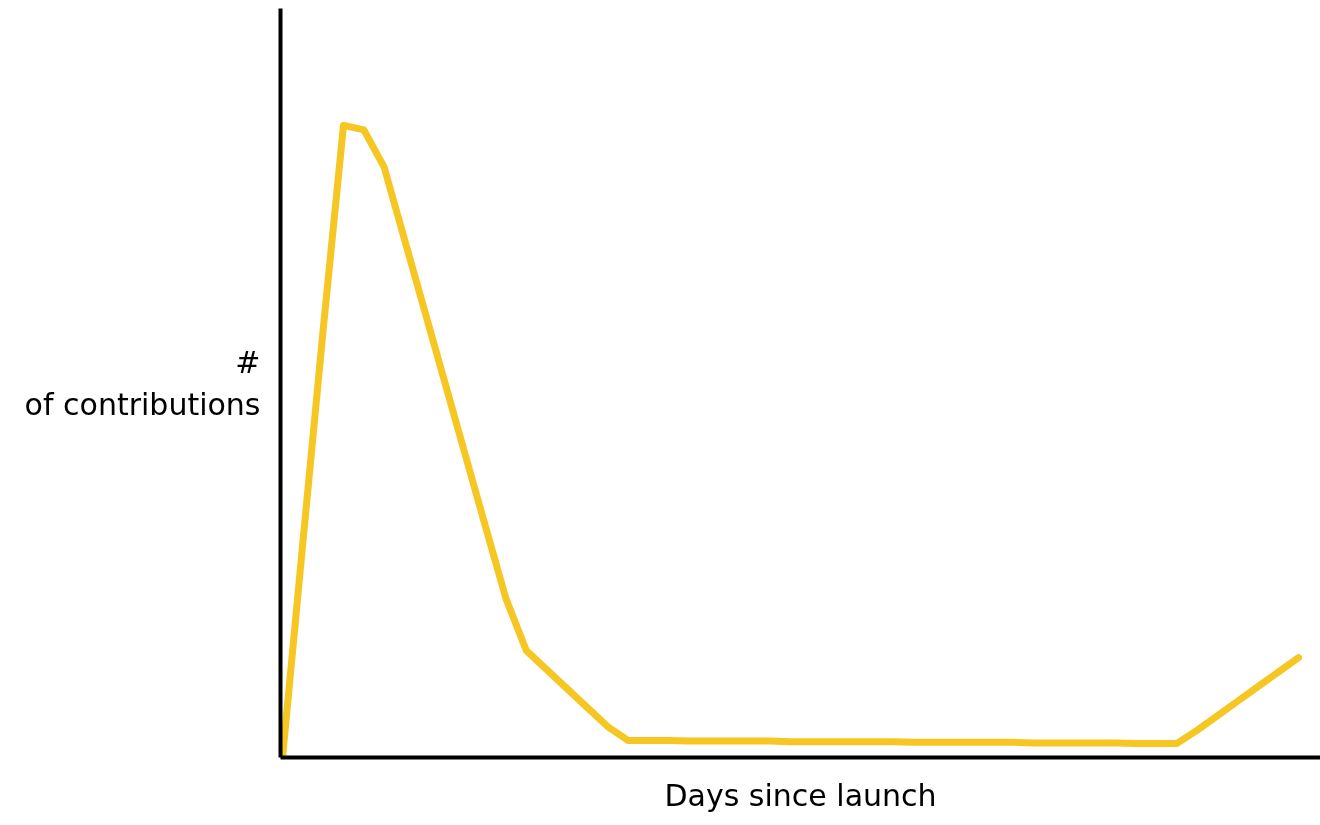 The height and width of the screenshot is (825, 1320). Describe the element at coordinates (800, 795) in the screenshot. I see `x-axis-title: Days since launch` at that location.